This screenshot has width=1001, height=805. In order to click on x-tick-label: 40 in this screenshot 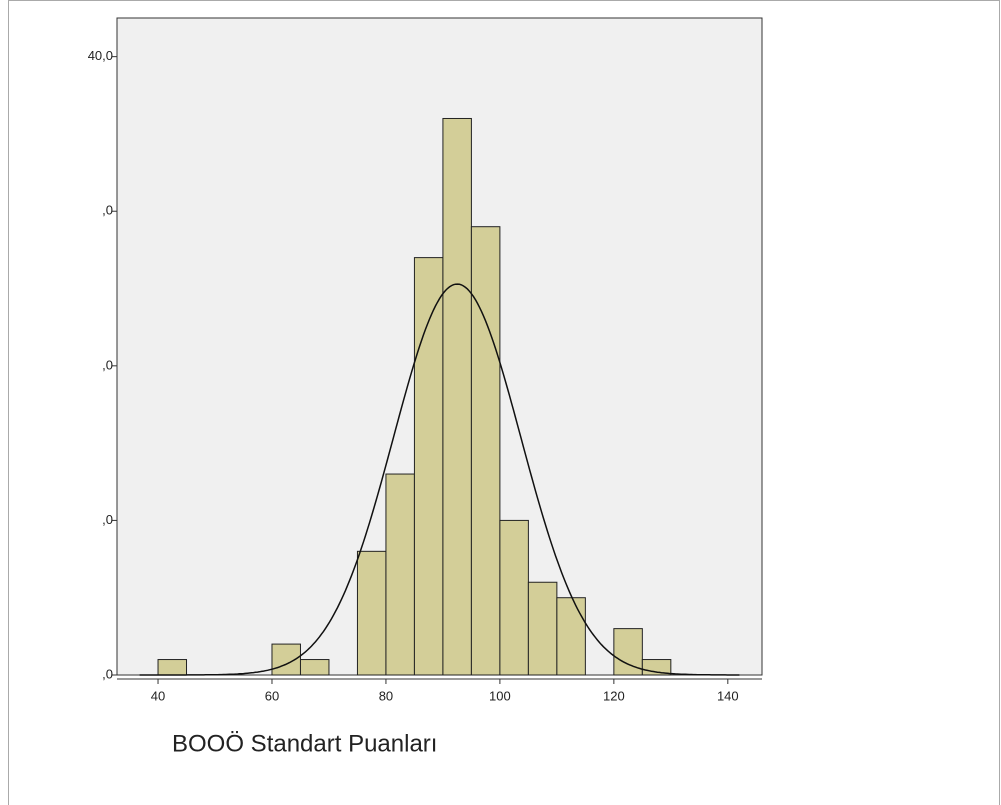, I will do `click(158, 695)`.